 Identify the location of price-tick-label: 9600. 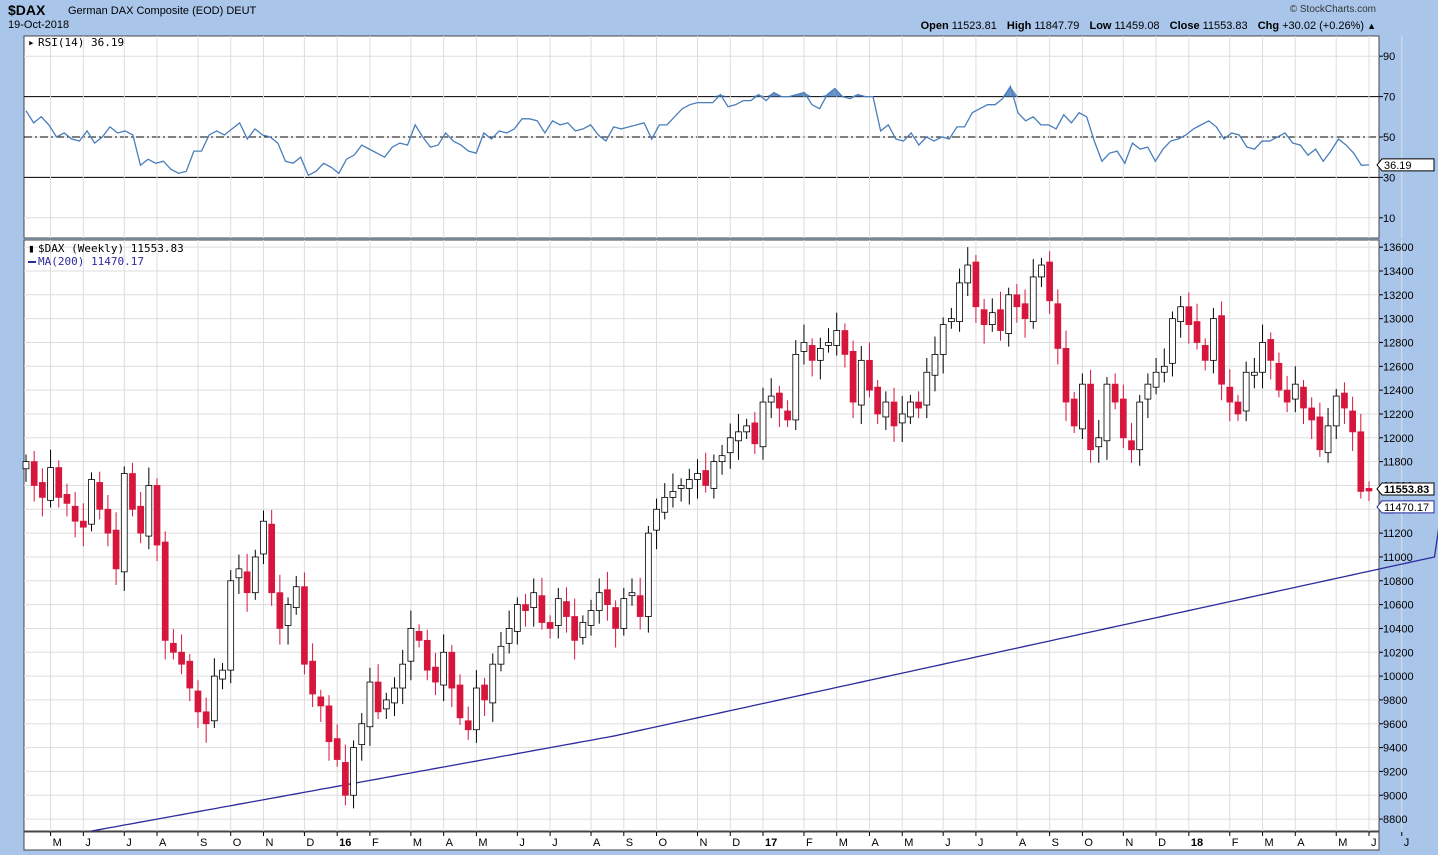
(1395, 725).